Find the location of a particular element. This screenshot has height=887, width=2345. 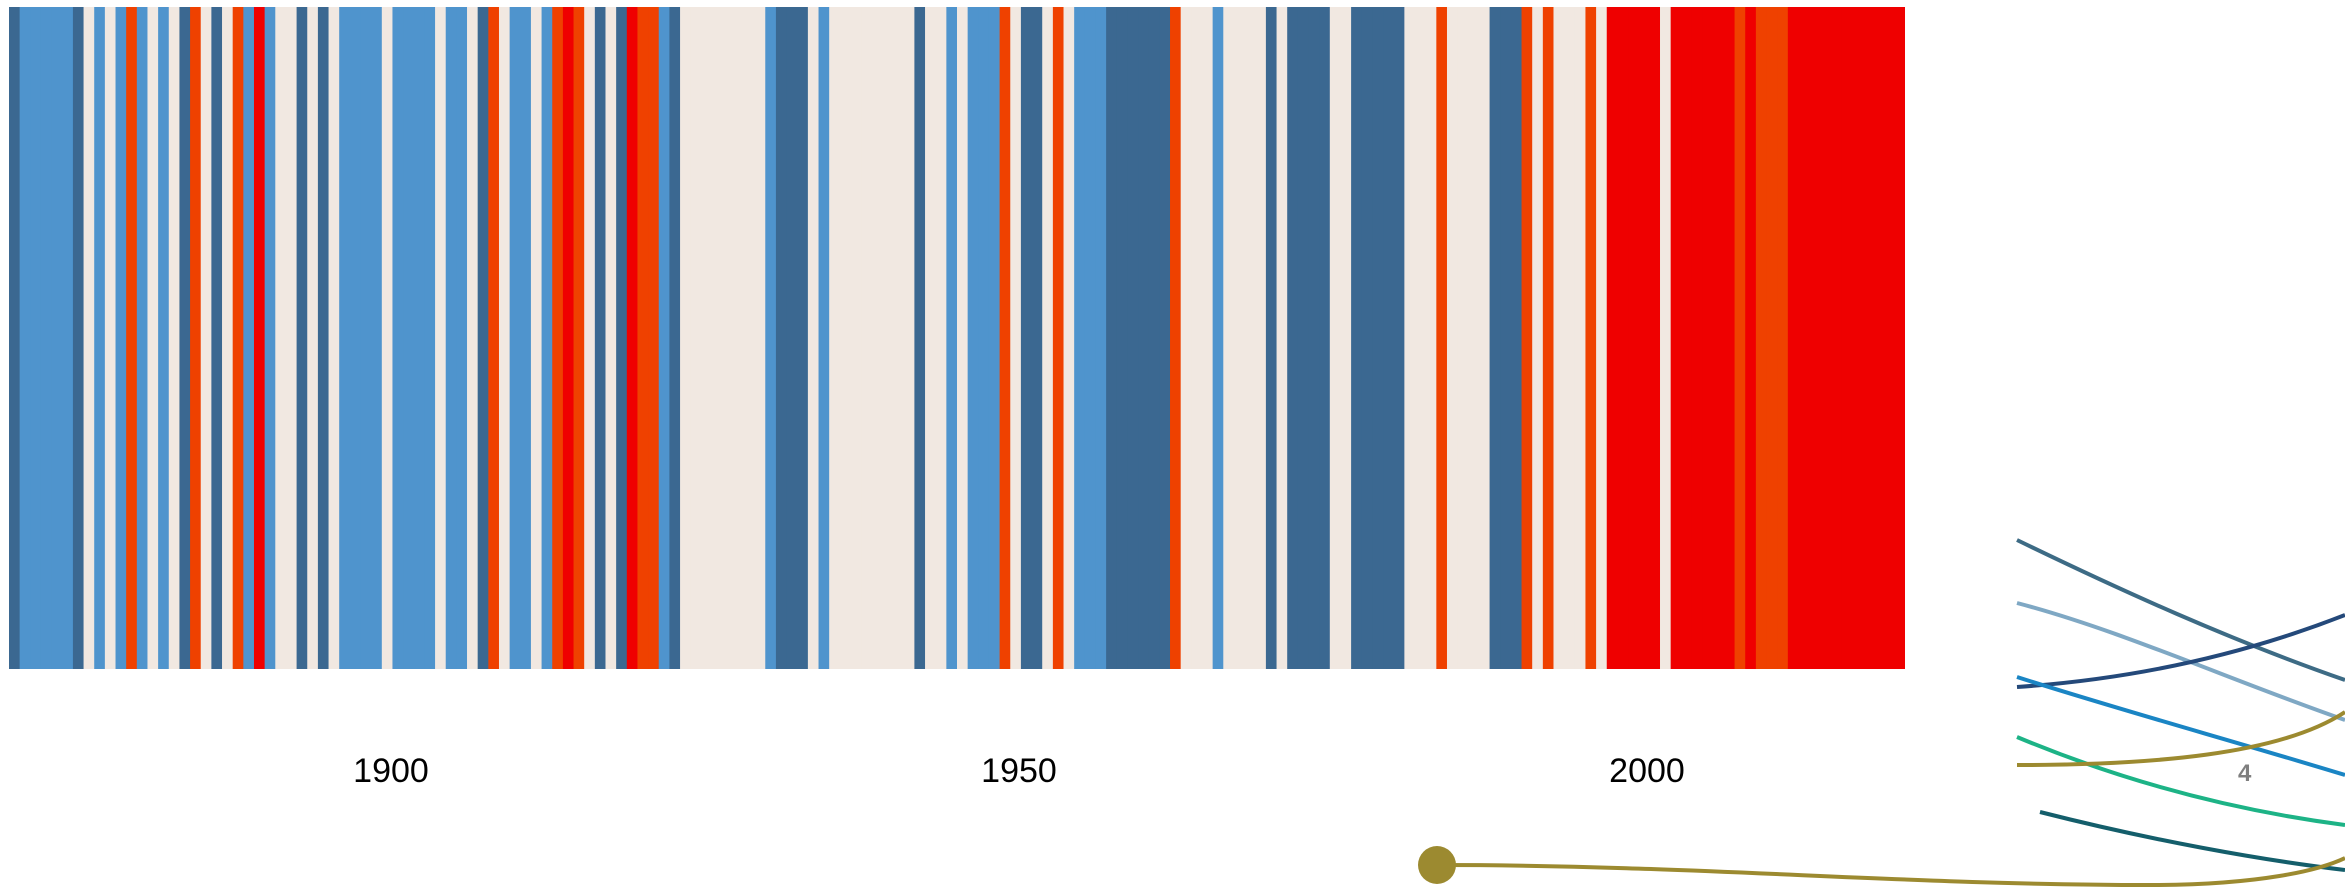

stripe-1902 is located at coordinates (355, 338).